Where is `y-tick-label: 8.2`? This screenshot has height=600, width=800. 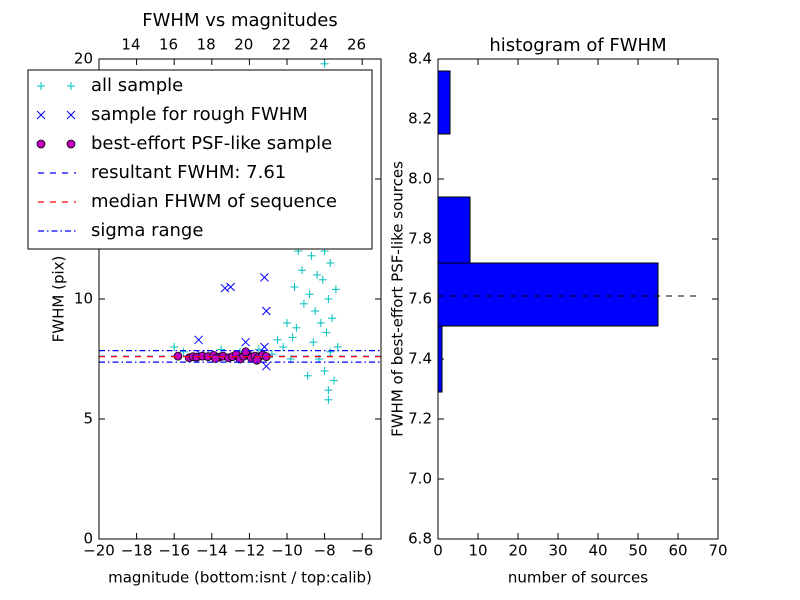
y-tick-label: 8.2 is located at coordinates (420, 119).